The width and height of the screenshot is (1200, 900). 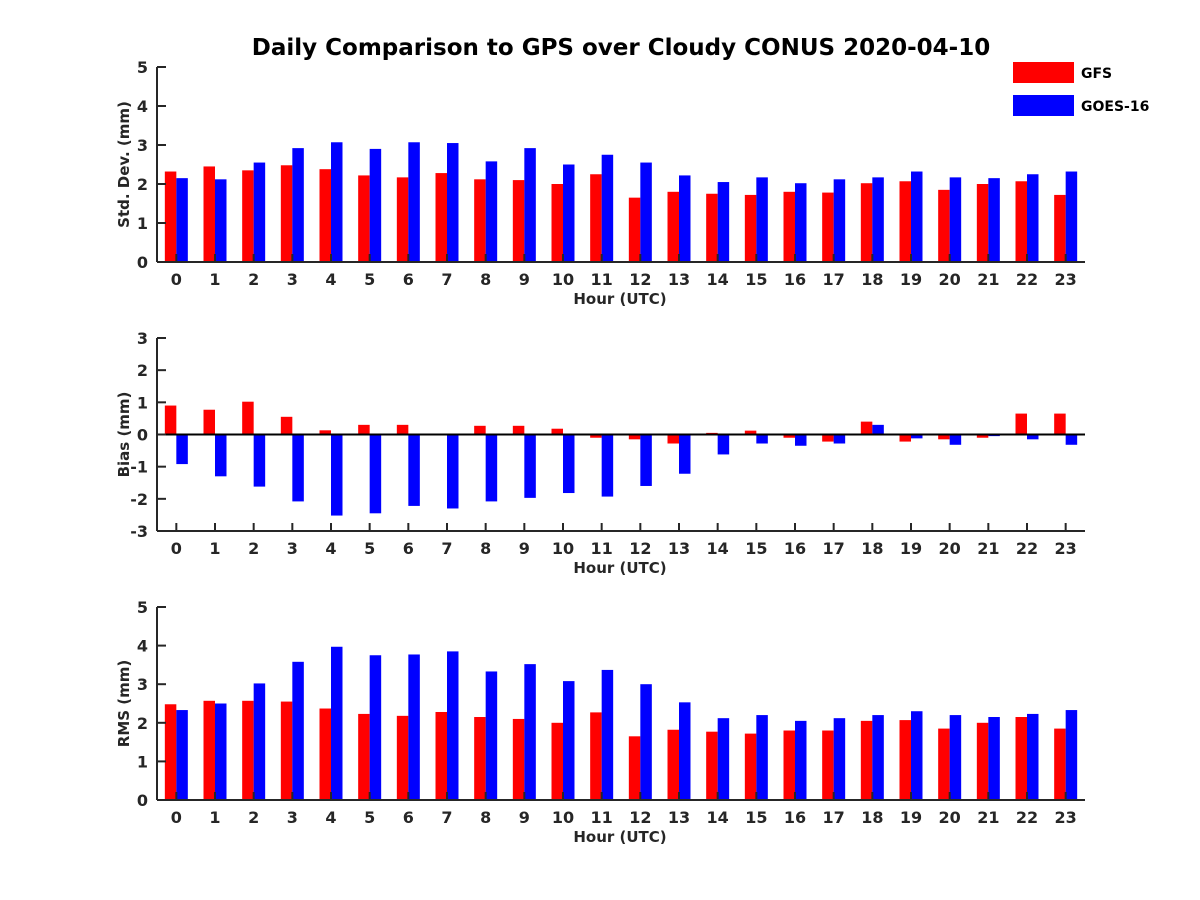 I want to click on x-tick-label: 9, so click(x=524, y=548).